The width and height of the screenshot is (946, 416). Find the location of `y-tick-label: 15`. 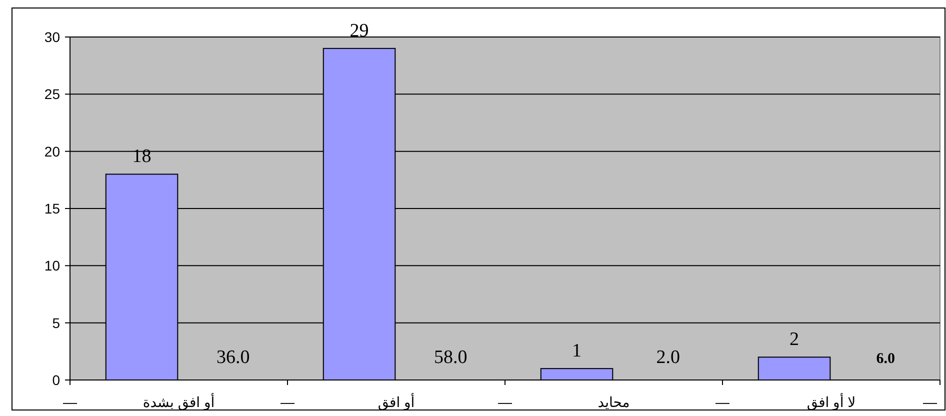

y-tick-label: 15 is located at coordinates (52, 208).